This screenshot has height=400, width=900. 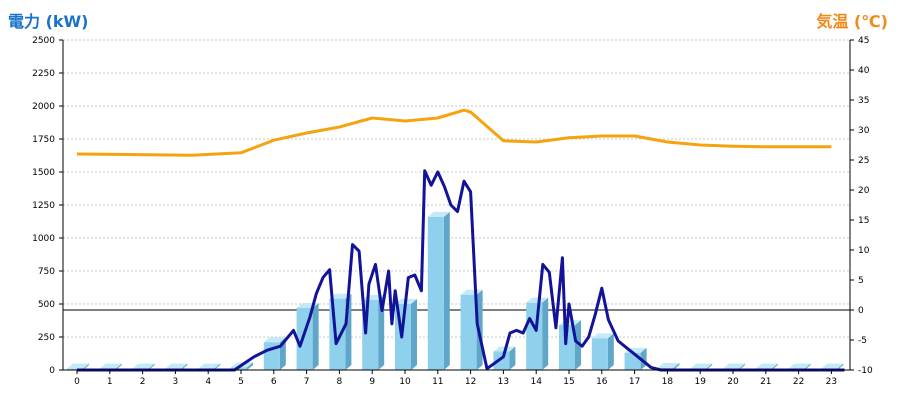 I want to click on right-axis-title: 気温 (℃), so click(x=852, y=21).